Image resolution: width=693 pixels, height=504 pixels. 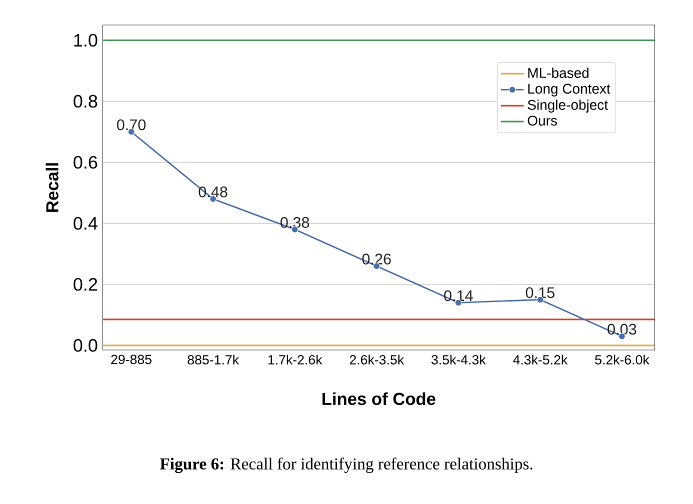 What do you see at coordinates (214, 359) in the screenshot?
I see `x-tick-label: 885-1.7k` at bounding box center [214, 359].